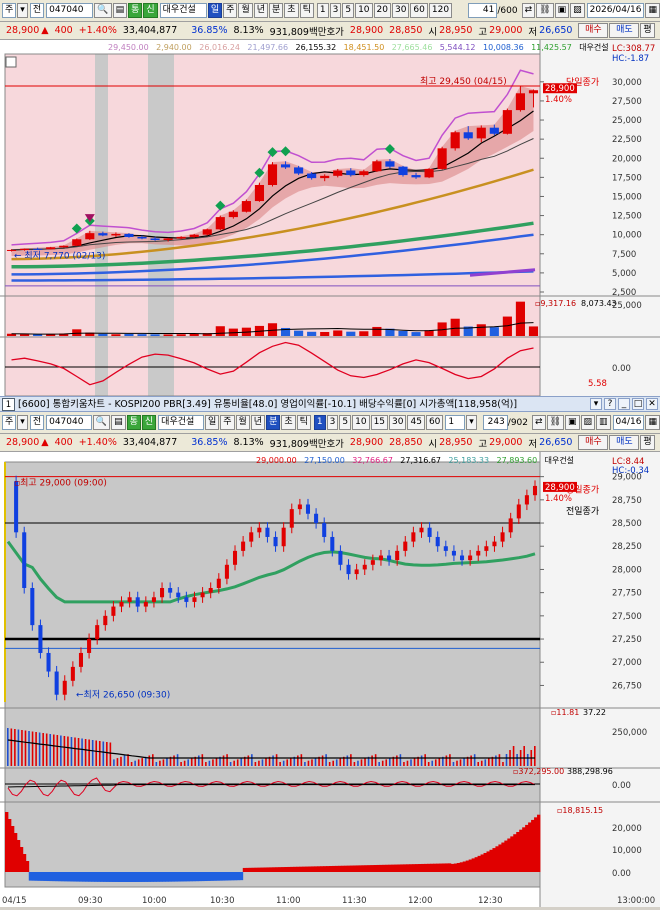 The width and height of the screenshot is (660, 910). I want to click on period-tab-second-2: 초, so click(288, 422).